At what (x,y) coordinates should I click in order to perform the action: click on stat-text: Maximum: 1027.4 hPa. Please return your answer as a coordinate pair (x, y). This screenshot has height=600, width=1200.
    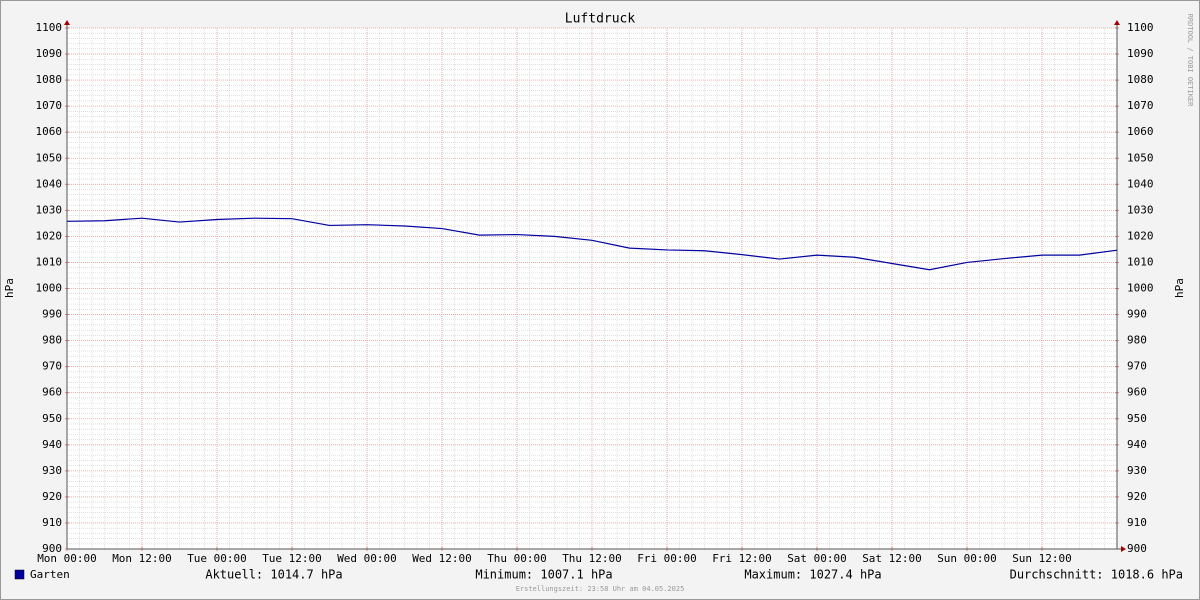
    Looking at the image, I should click on (812, 575).